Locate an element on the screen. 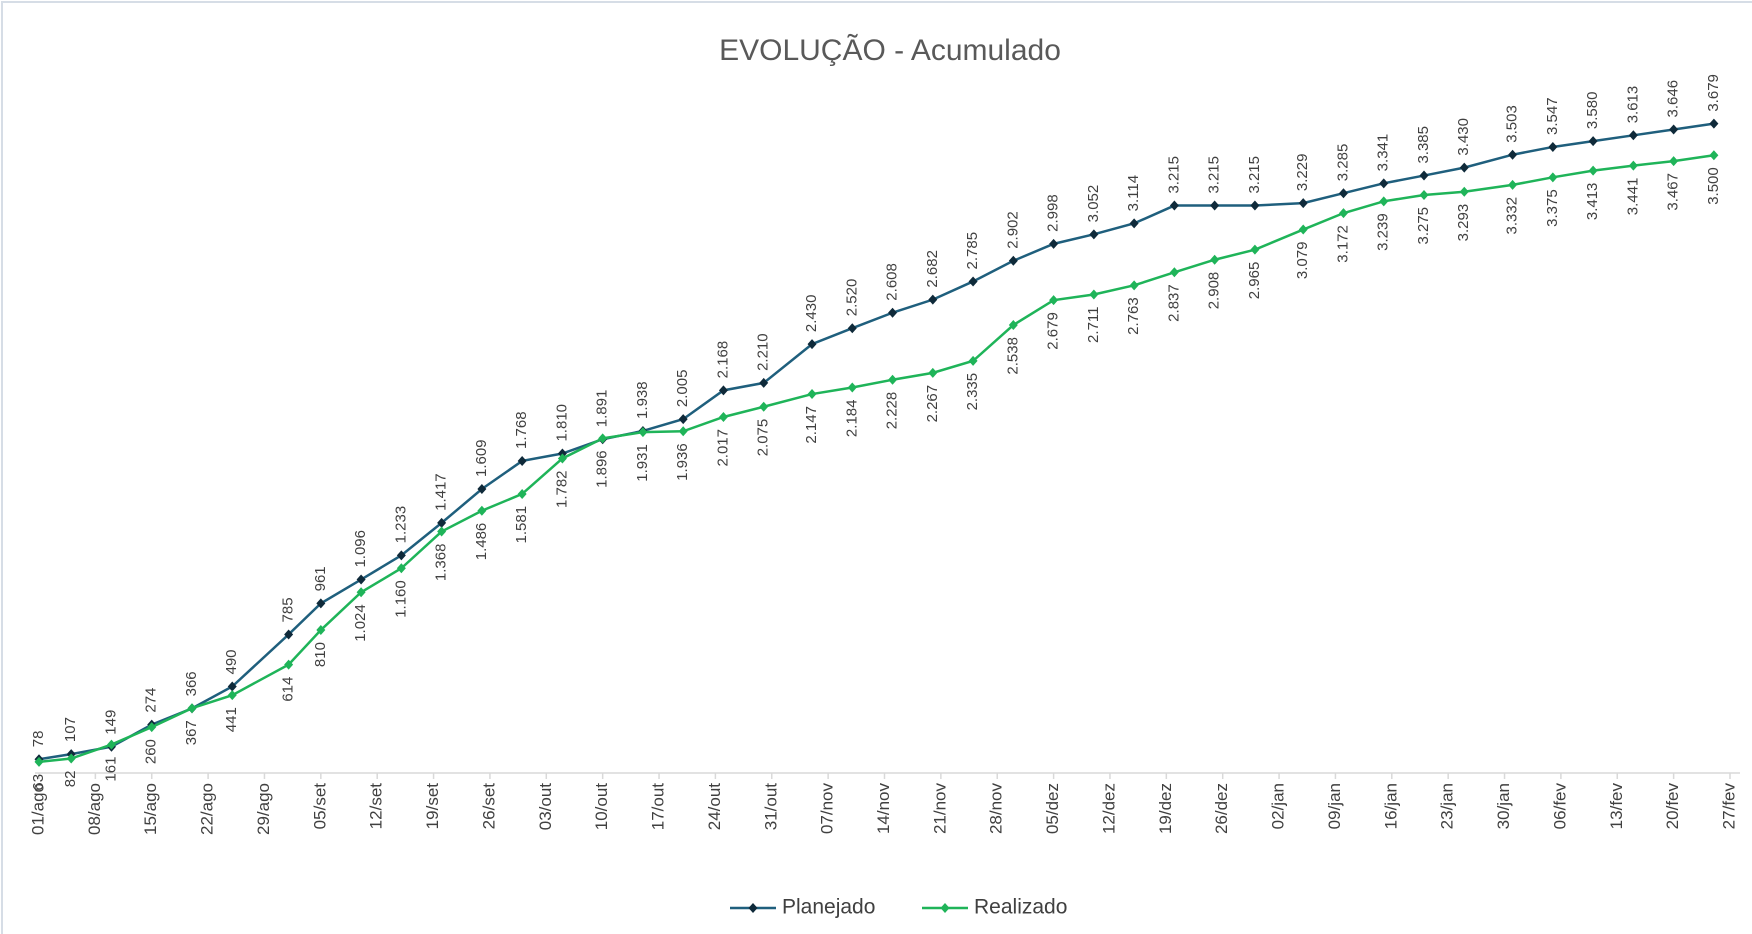 Image resolution: width=1752 pixels, height=934 pixels. data-label: 2.763 is located at coordinates (1133, 316).